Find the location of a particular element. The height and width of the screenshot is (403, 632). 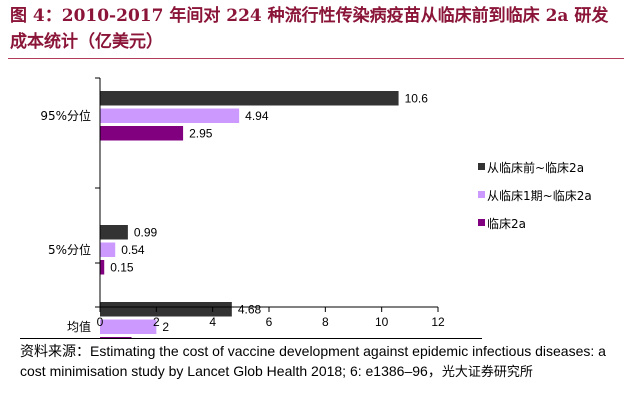

x-tick-label-3: 4 is located at coordinates (212, 322).